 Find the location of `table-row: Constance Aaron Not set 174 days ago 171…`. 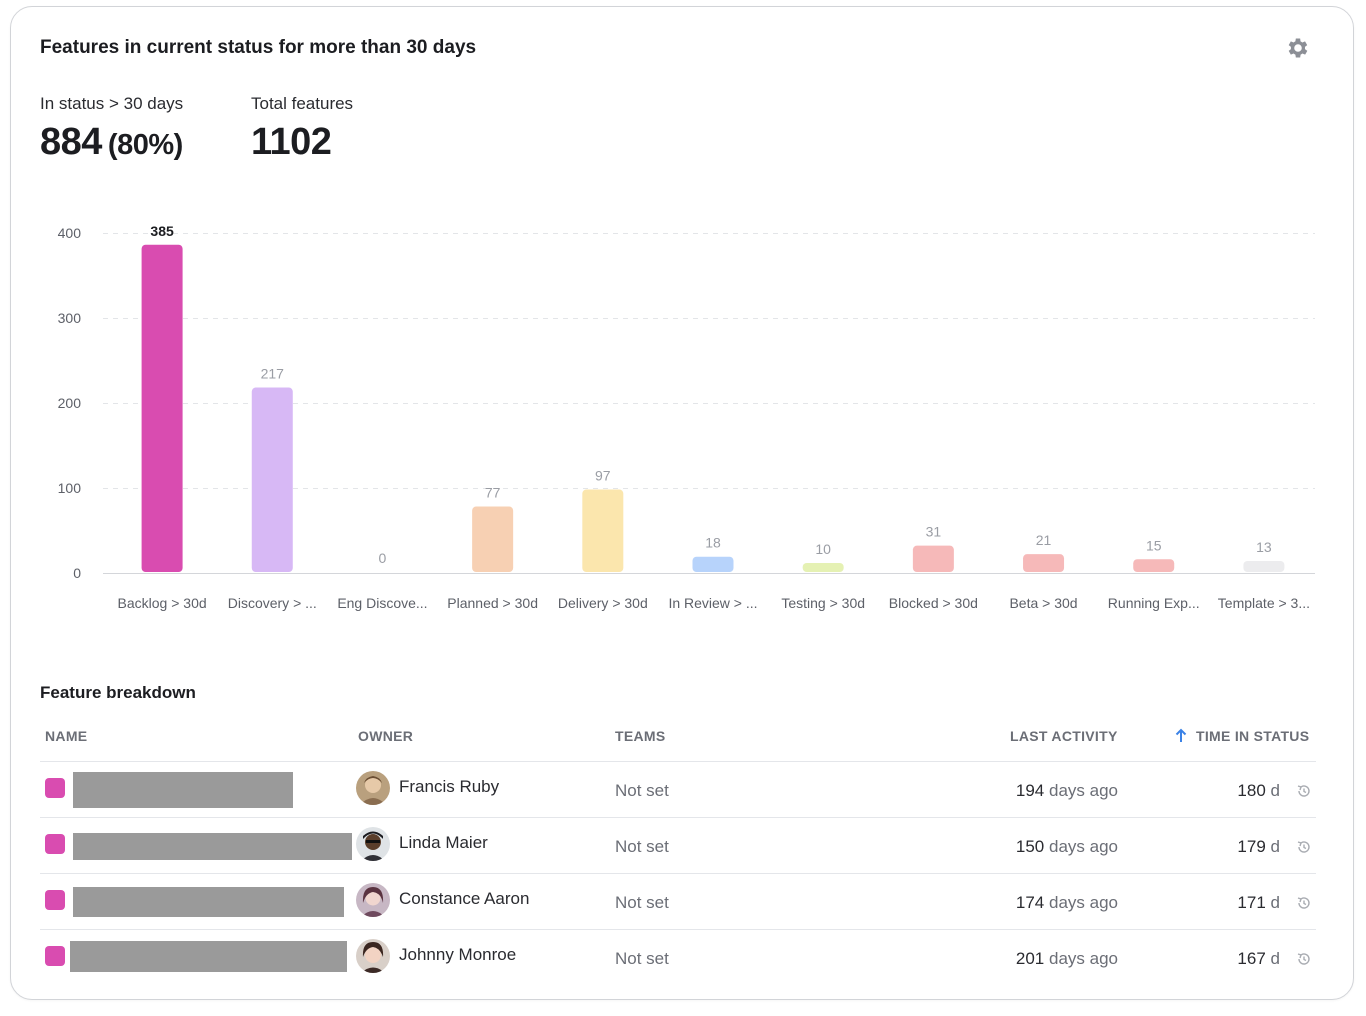

table-row: Constance Aaron Not set 174 days ago 171… is located at coordinates (678, 903).